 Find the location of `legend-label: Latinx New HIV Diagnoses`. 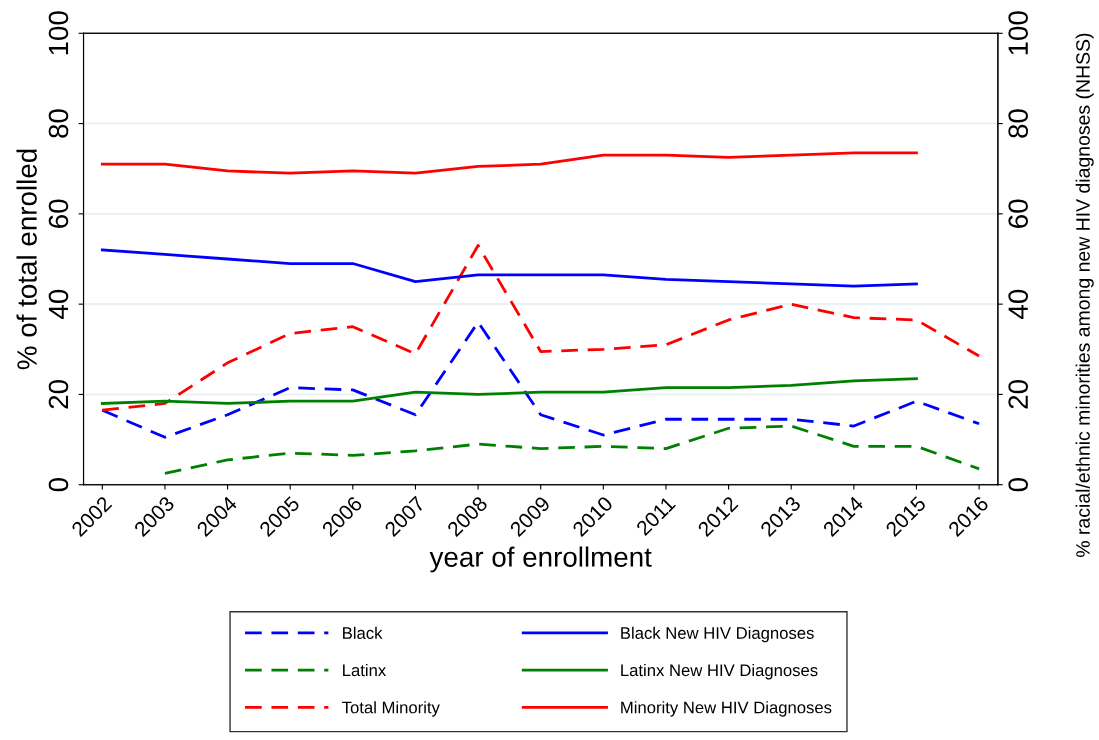

legend-label: Latinx New HIV Diagnoses is located at coordinates (719, 671).